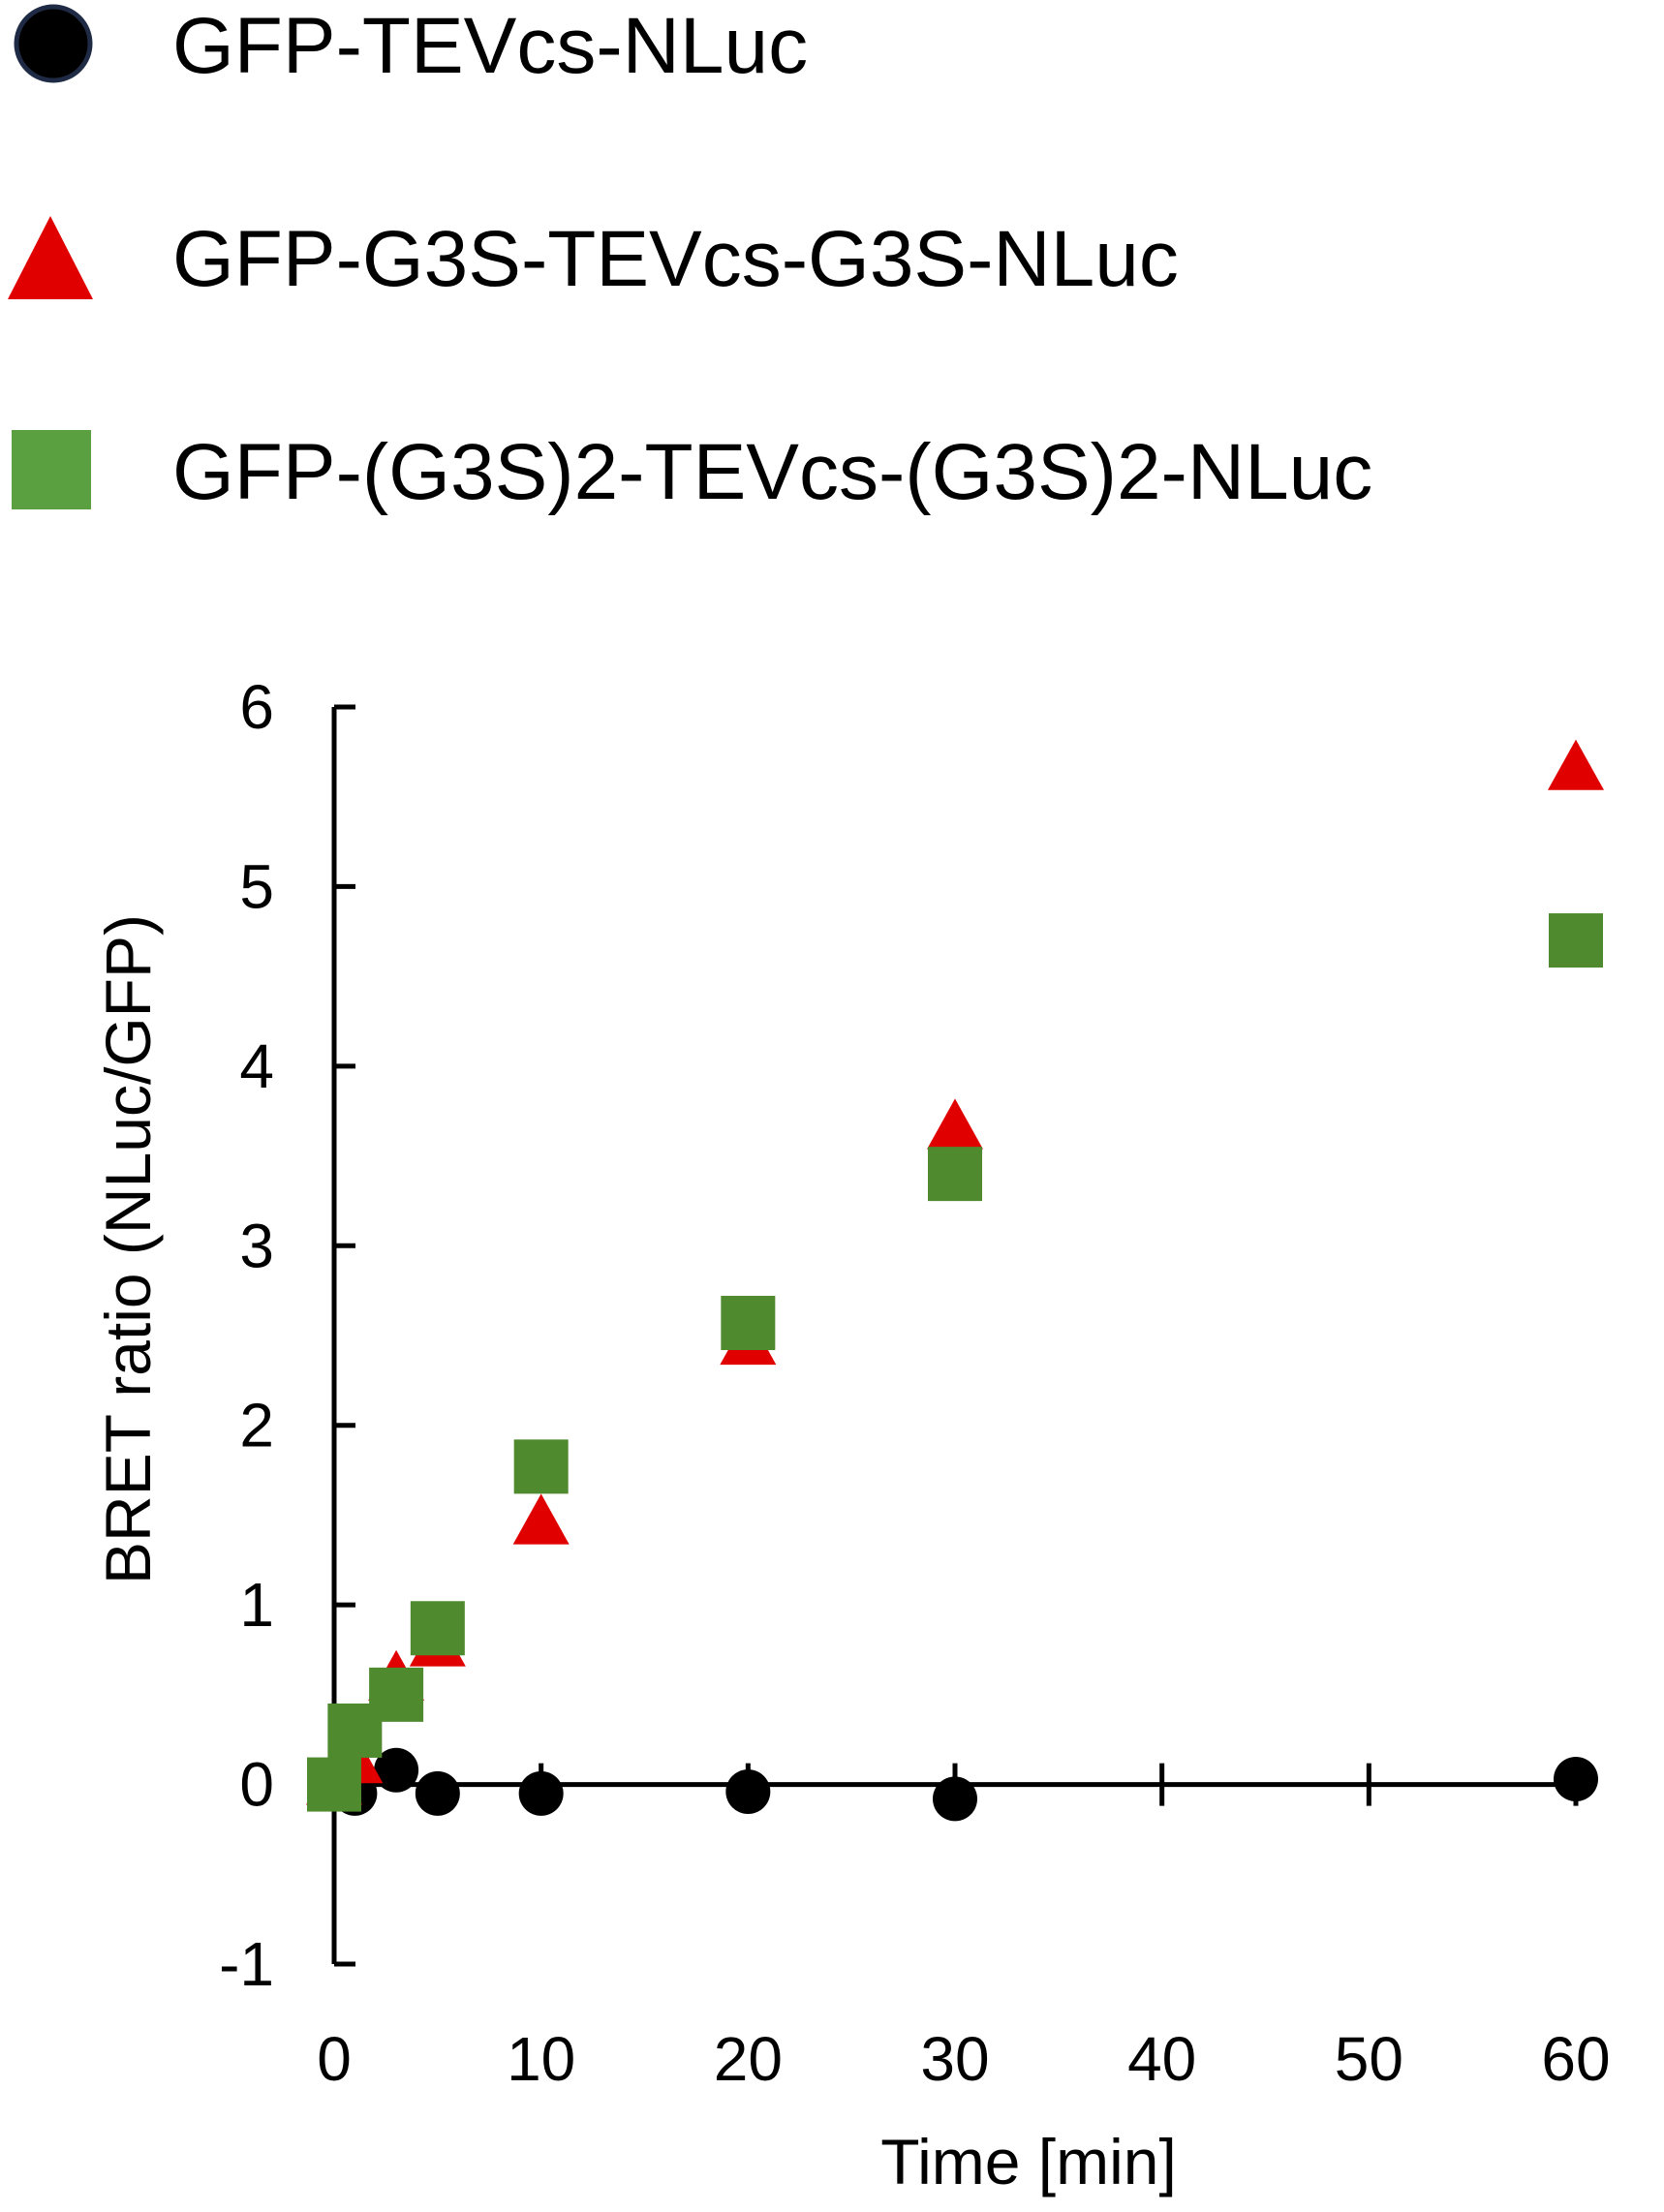  Describe the element at coordinates (675, 259) in the screenshot. I see `legend-label: GFP-G3S-TEVcs-G3S-NLuc` at that location.